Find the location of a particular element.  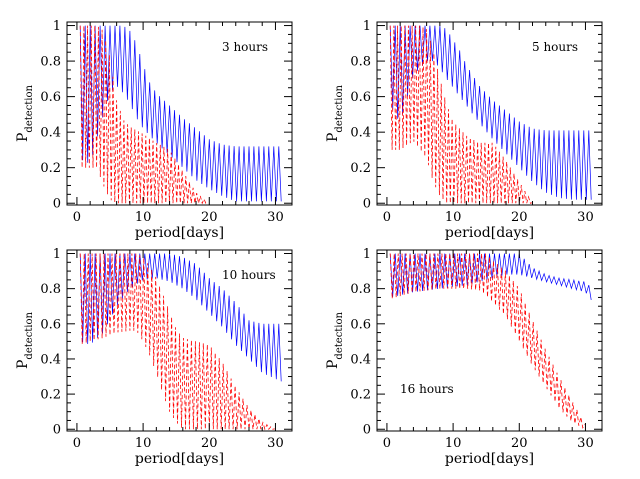

panel-annotation: 3 hours is located at coordinates (245, 47).